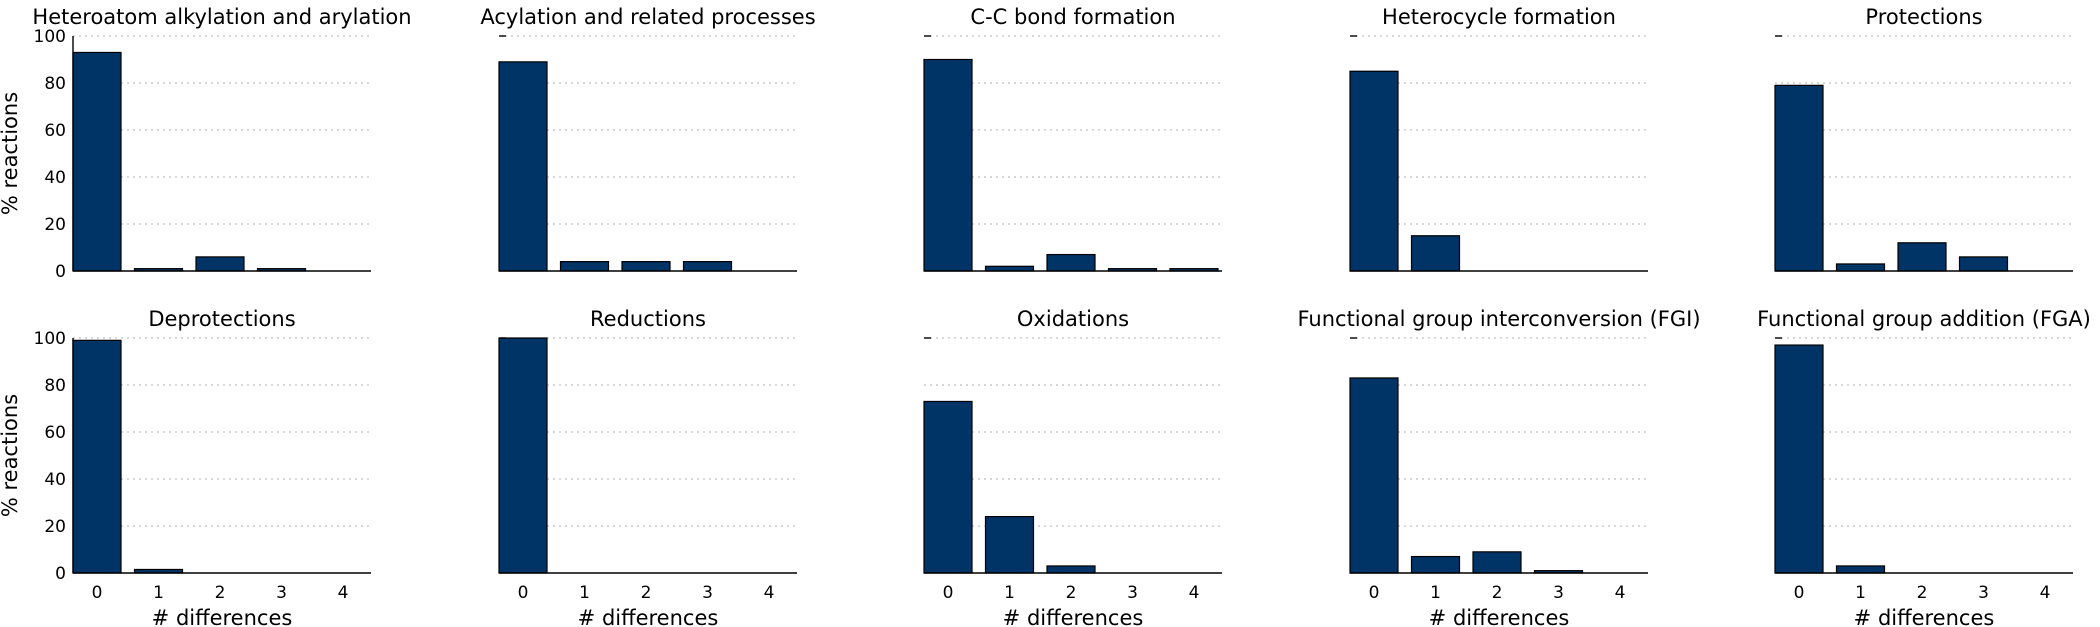 This screenshot has height=627, width=2100. I want to click on panel-title: Oxidations, so click(1073, 319).